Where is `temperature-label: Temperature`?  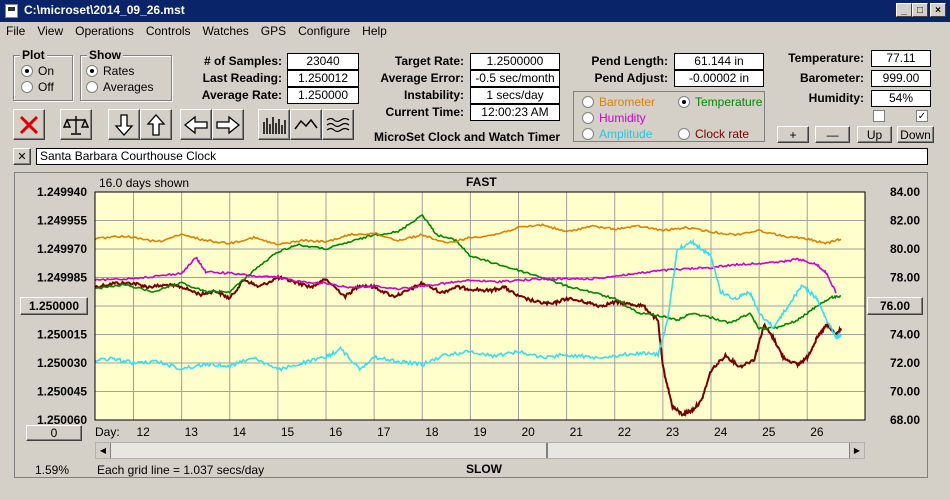
temperature-label: Temperature is located at coordinates (729, 102).